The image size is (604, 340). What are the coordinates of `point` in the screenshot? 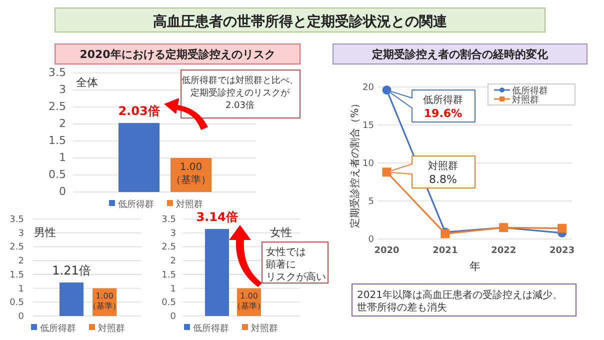 It's located at (562, 228).